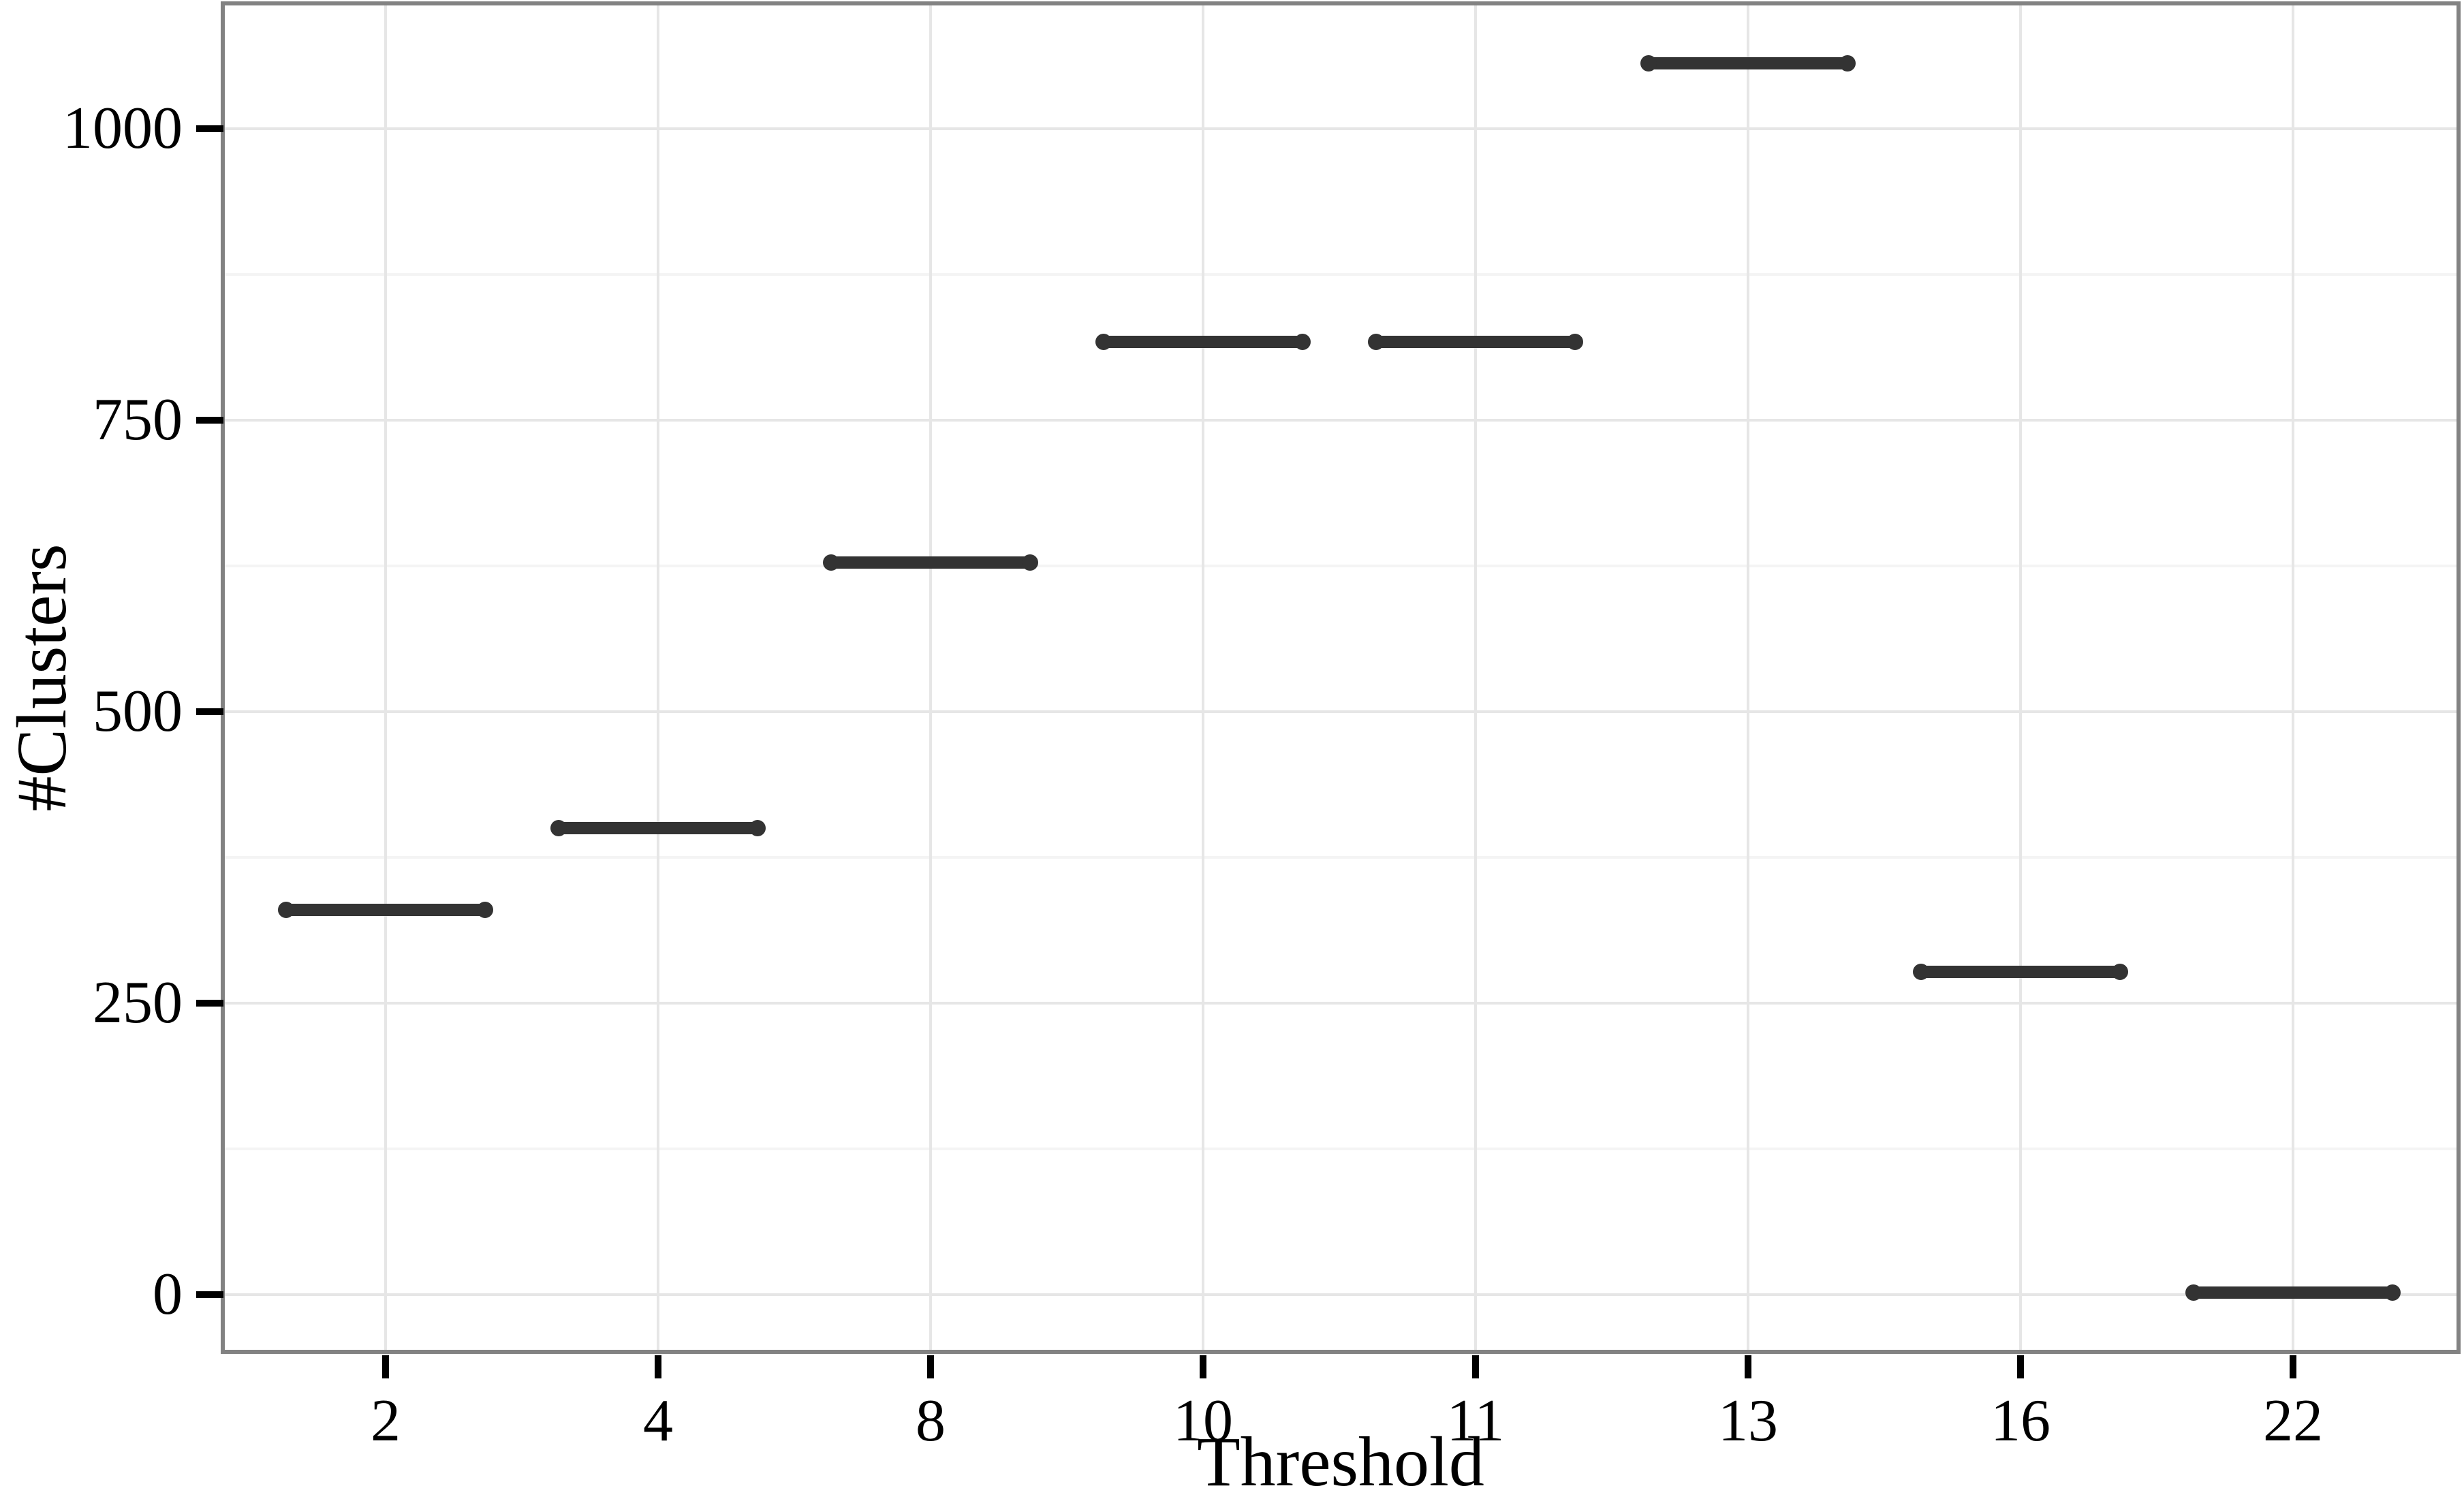 The image size is (2464, 1501). Describe the element at coordinates (1340, 1462) in the screenshot. I see `x-axis-title: Threshold` at that location.